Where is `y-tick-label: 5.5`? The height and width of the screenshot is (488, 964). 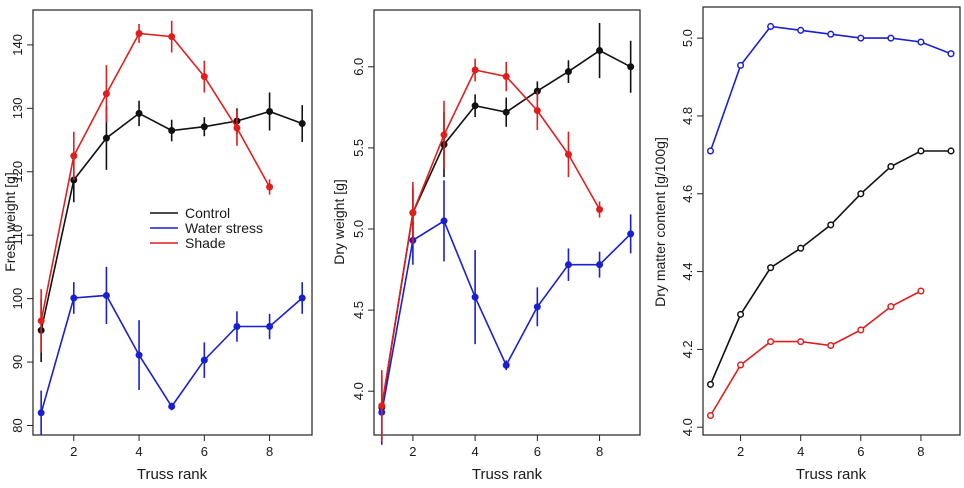 y-tick-label: 5.5 is located at coordinates (358, 148).